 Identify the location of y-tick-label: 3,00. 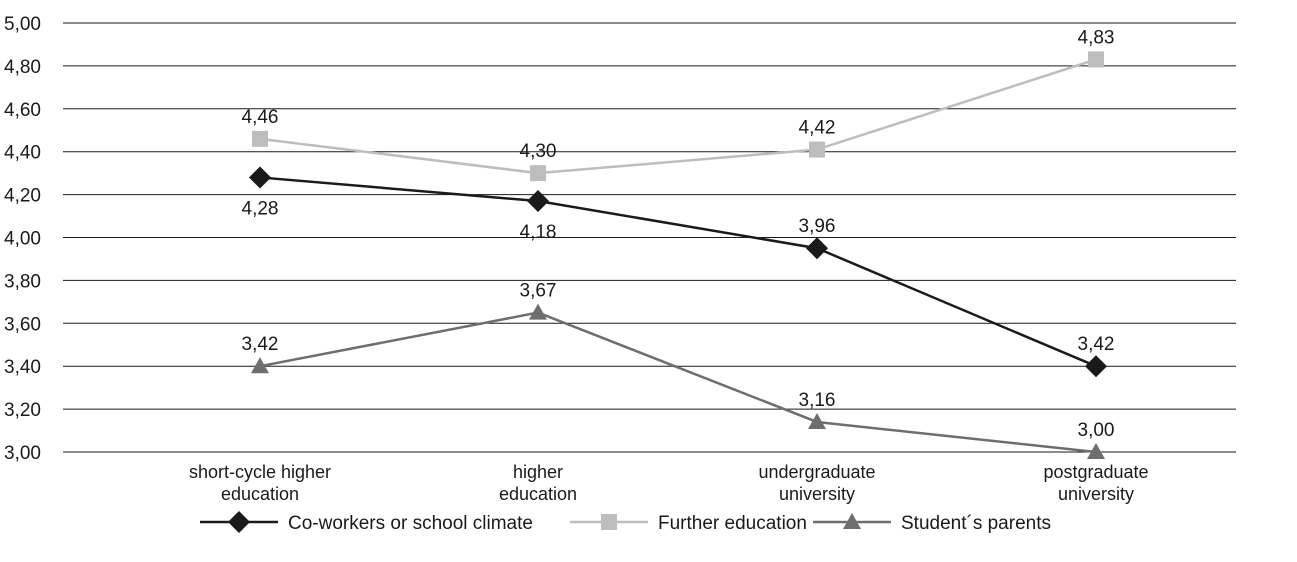
(22, 453).